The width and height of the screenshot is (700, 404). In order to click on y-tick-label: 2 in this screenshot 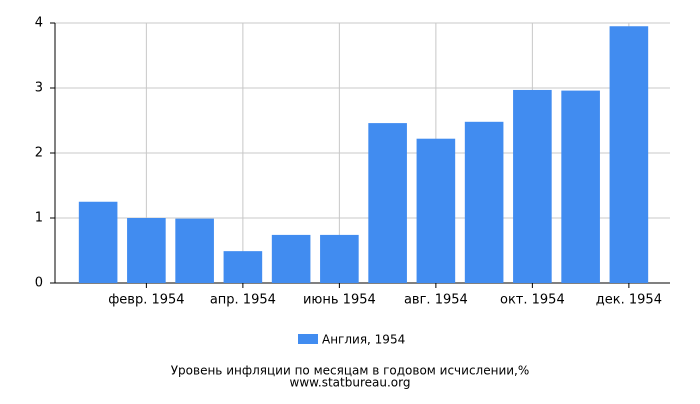, I will do `click(39, 153)`.